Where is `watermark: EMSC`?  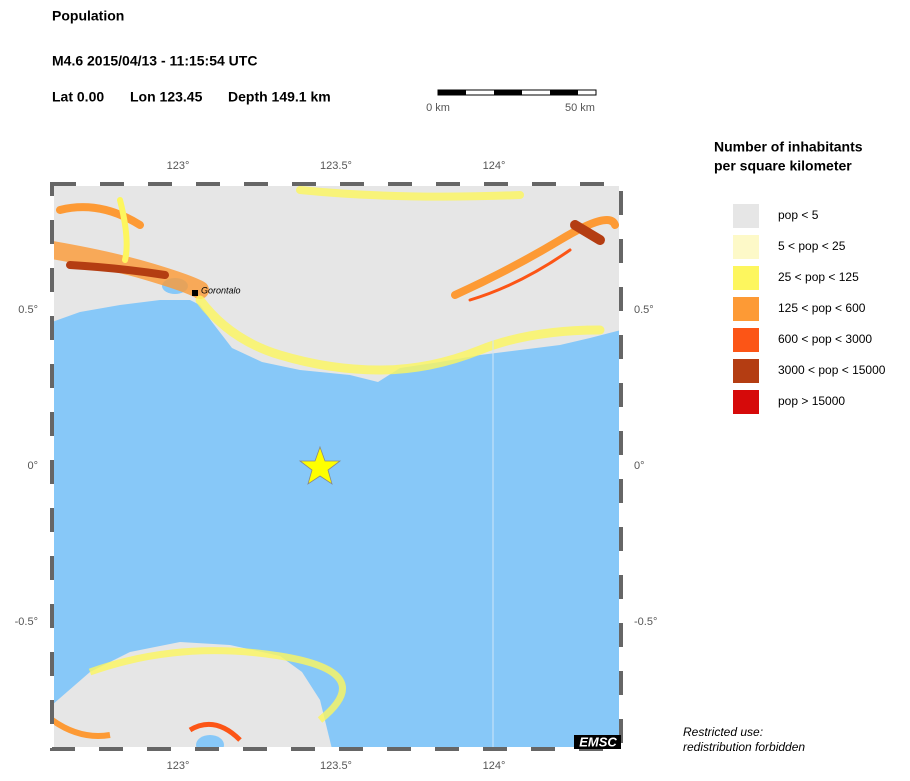 watermark: EMSC is located at coordinates (598, 741).